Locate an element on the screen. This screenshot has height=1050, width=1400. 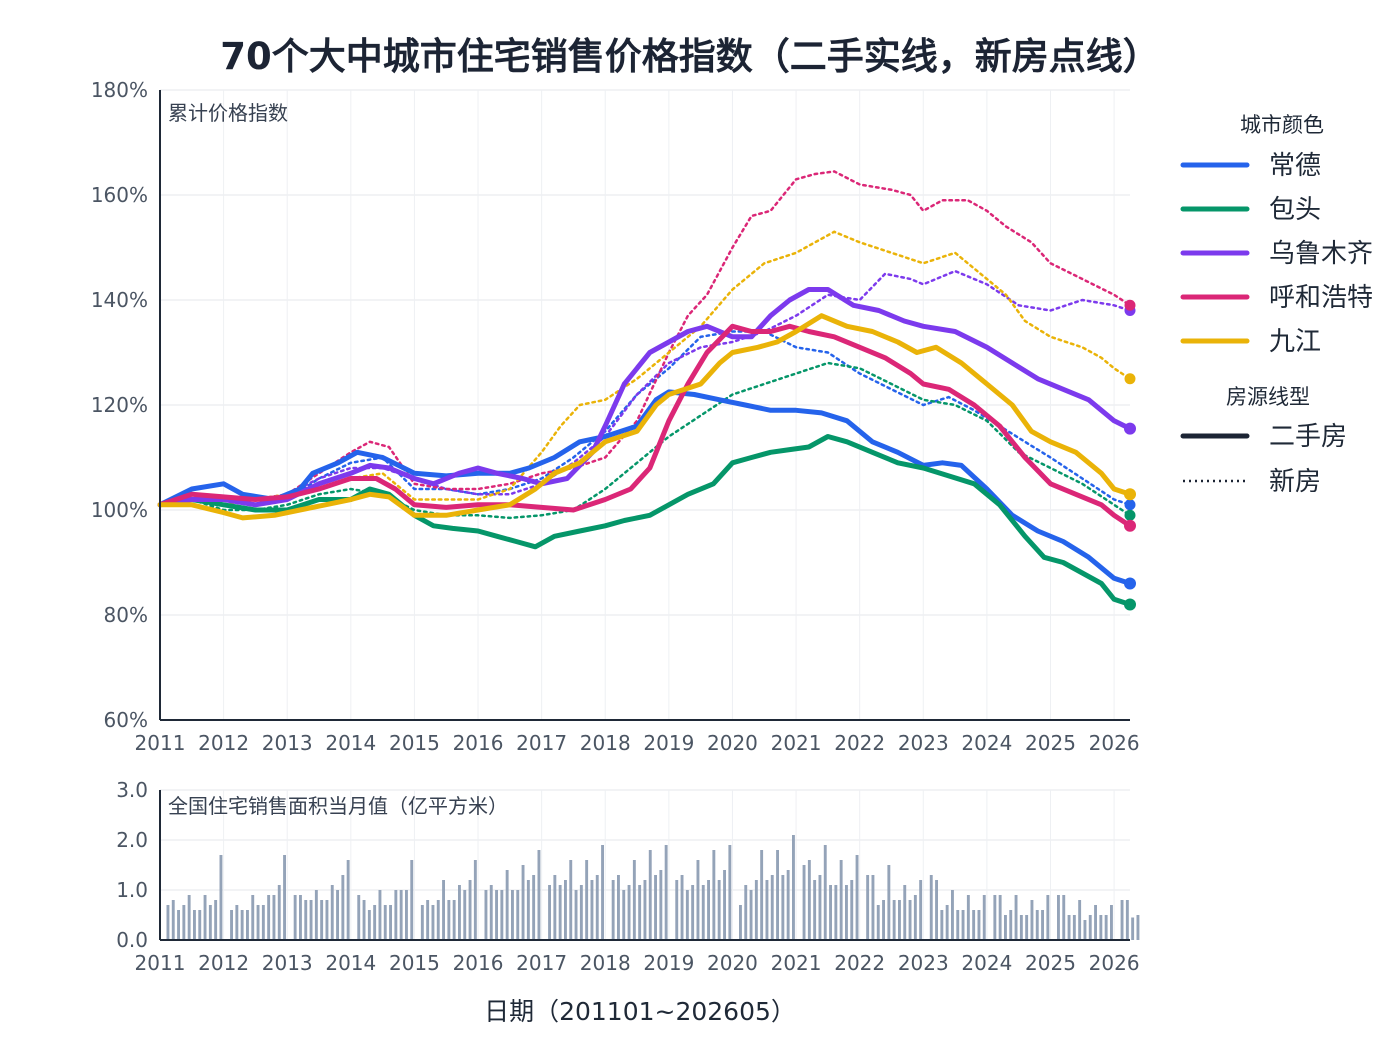
x-tick-label: 2018 is located at coordinates (605, 743).